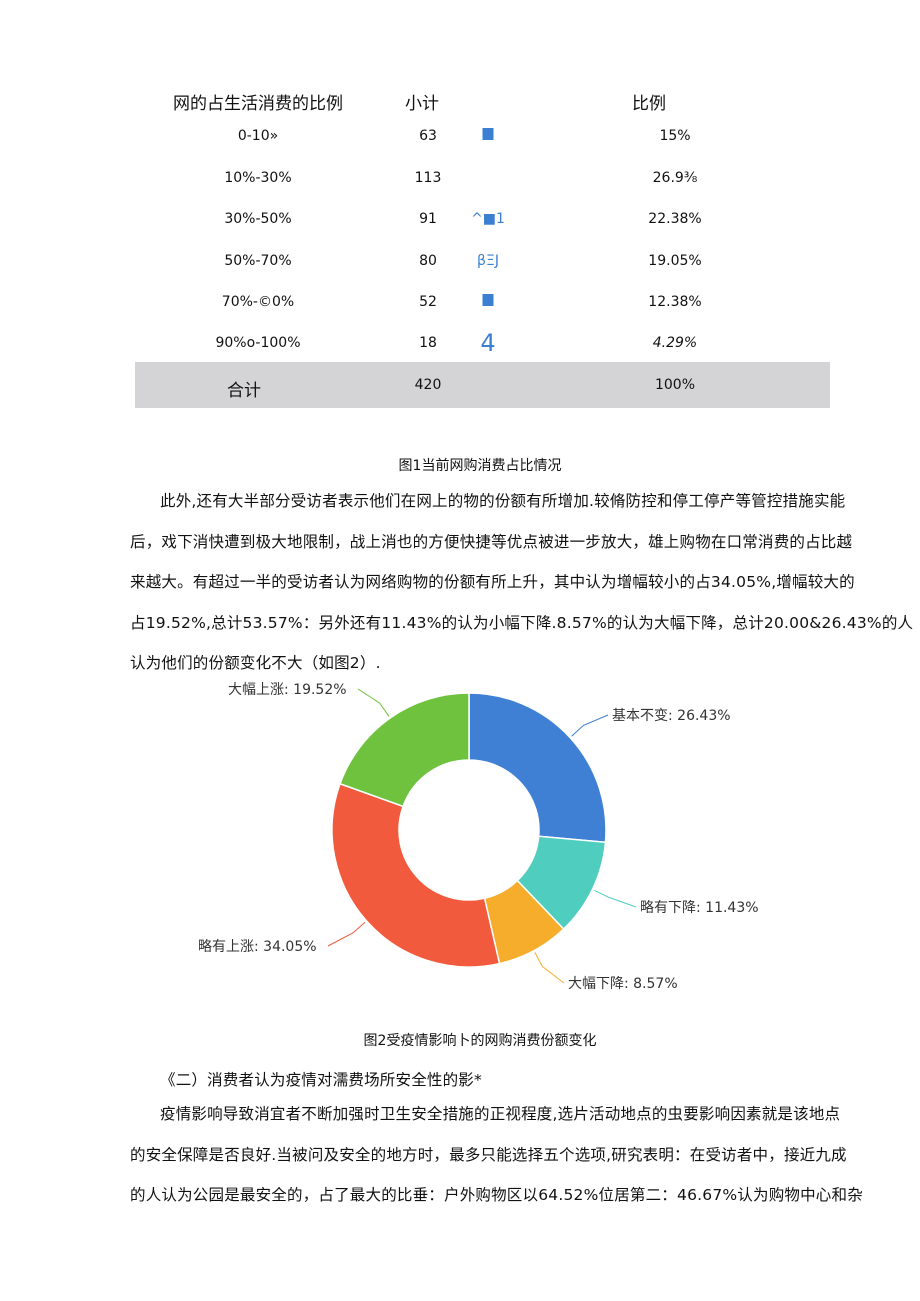 The width and height of the screenshot is (920, 1301). I want to click on row-range: 50%-70%, so click(258, 261).